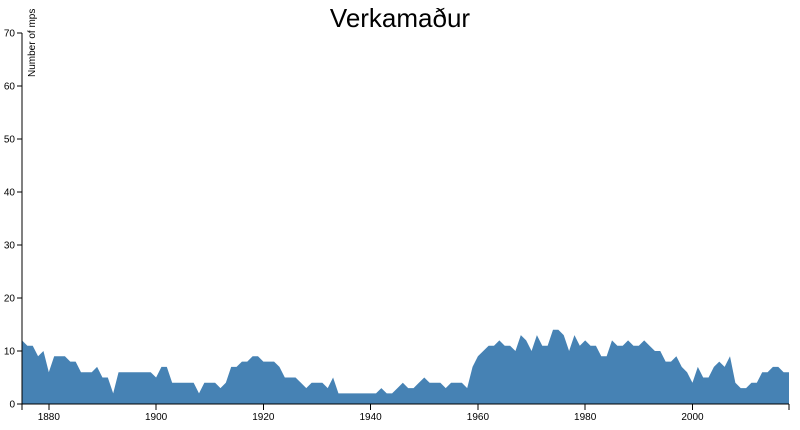 The height and width of the screenshot is (430, 800). Describe the element at coordinates (263, 417) in the screenshot. I see `x-tick-label: 1920` at that location.